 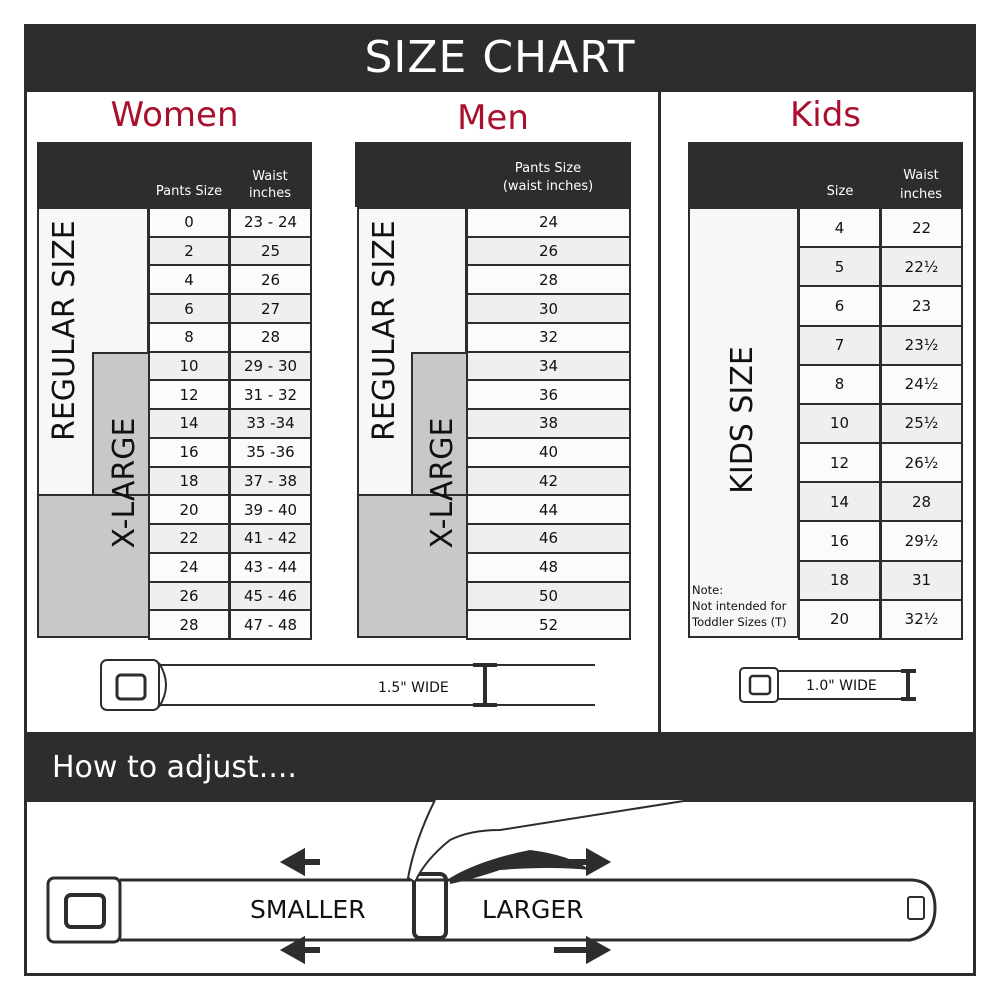 What do you see at coordinates (270, 567) in the screenshot?
I see `women-waist-cell: 43 - 44` at bounding box center [270, 567].